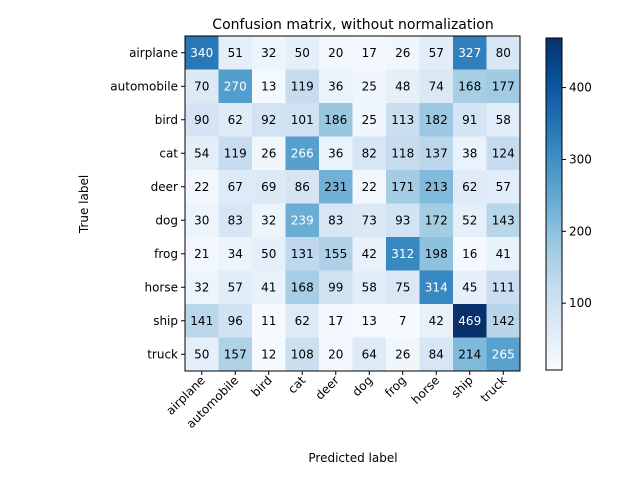 Image resolution: width=640 pixels, height=480 pixels. I want to click on cell-value-label: 86, so click(302, 187).